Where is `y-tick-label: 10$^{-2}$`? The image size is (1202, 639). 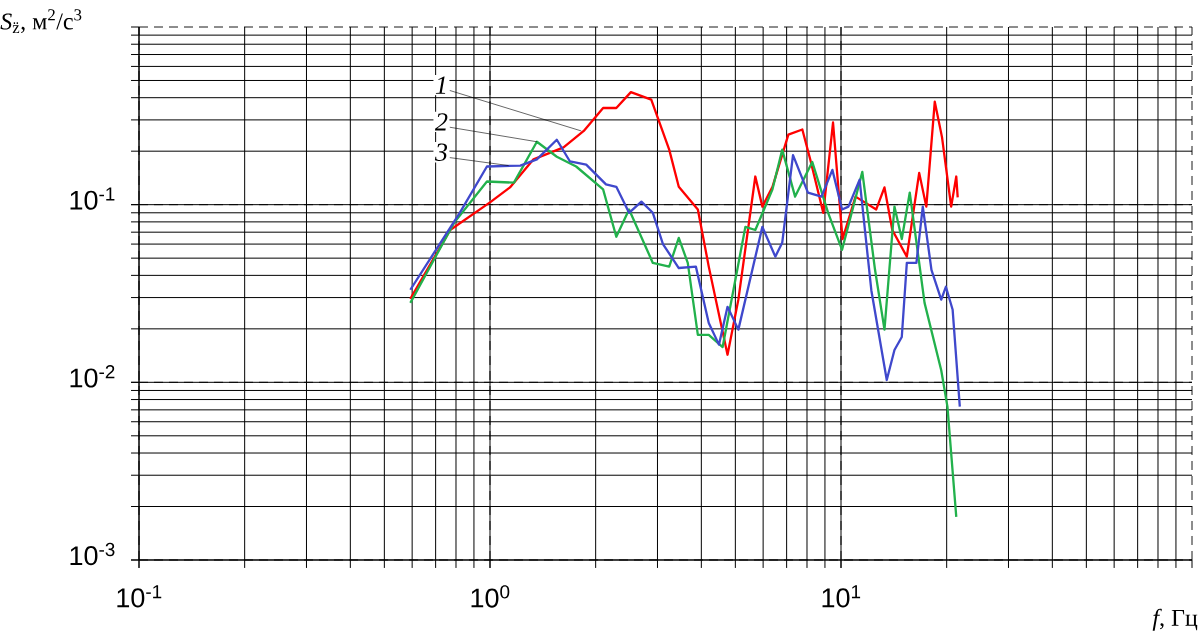
y-tick-label: 10$^{-2}$ is located at coordinates (92, 376).